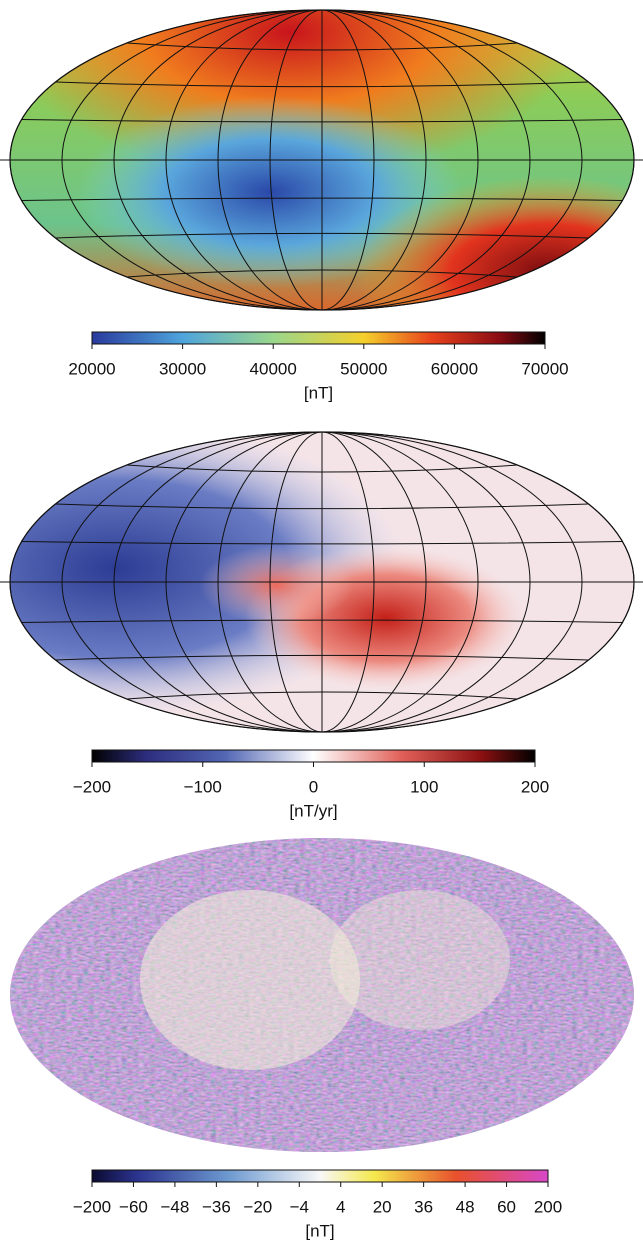  What do you see at coordinates (363, 368) in the screenshot?
I see `colorbar-tick-label: 50000` at bounding box center [363, 368].